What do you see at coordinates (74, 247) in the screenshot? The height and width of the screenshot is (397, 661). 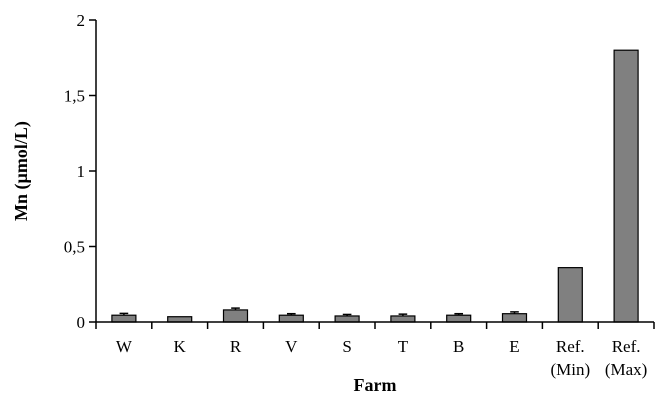 I see `y-tick-label: 0,5` at bounding box center [74, 247].